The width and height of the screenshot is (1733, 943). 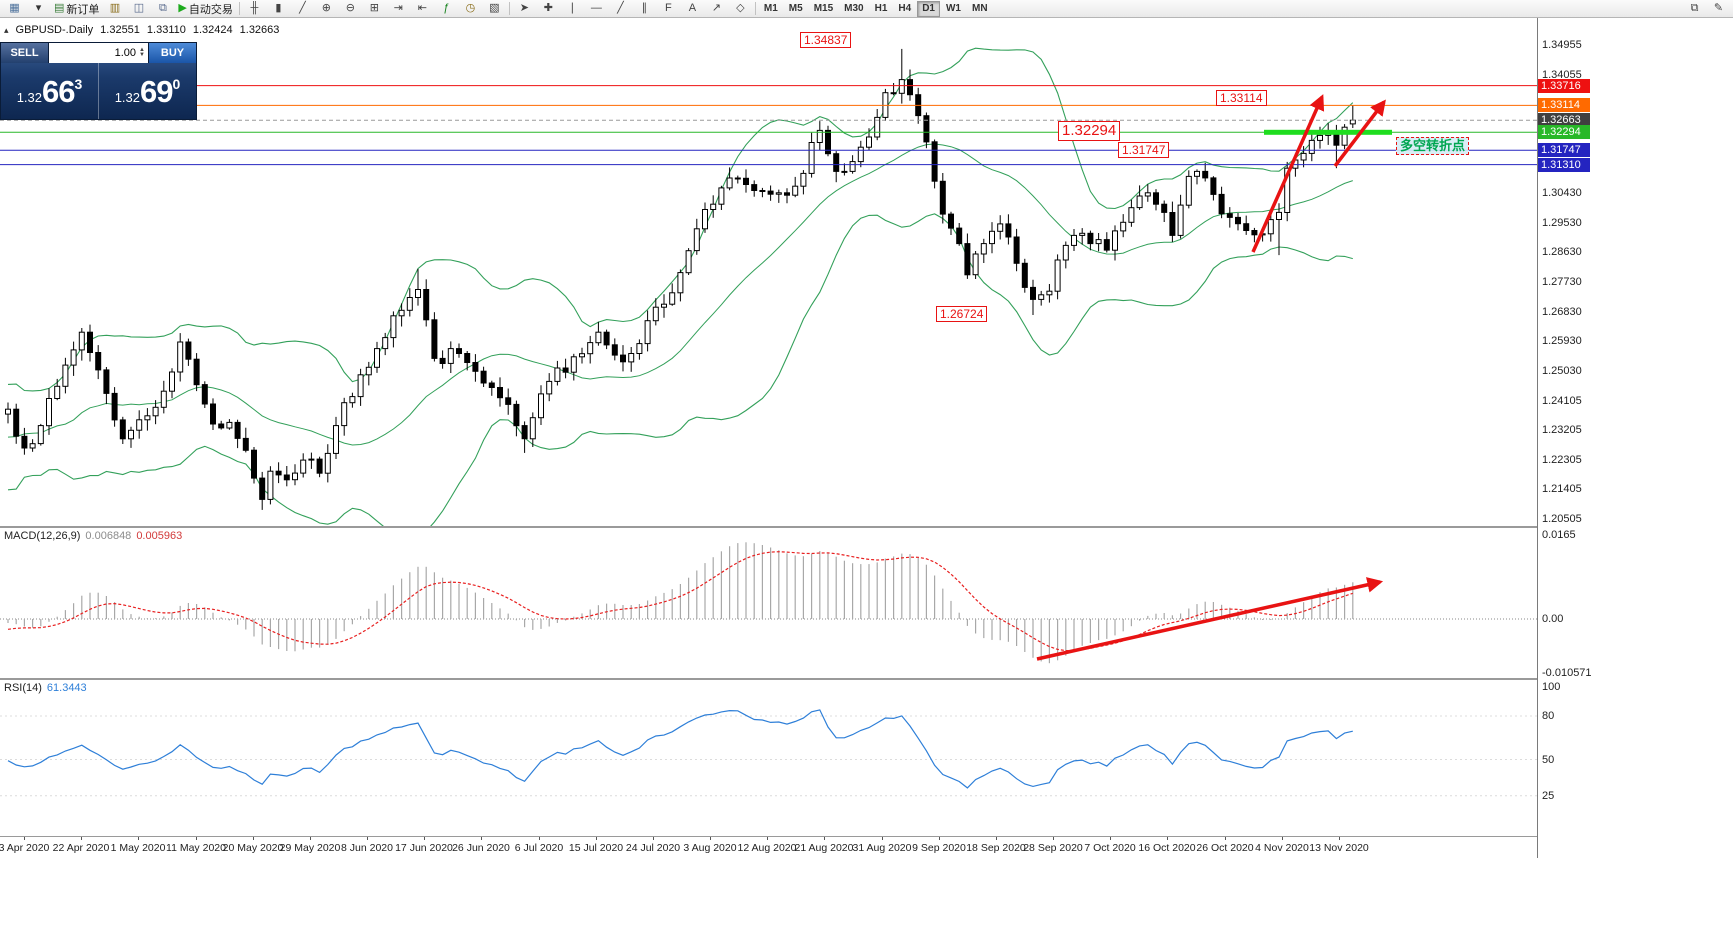 I want to click on spin-up-icon: ▲, so click(x=142, y=50).